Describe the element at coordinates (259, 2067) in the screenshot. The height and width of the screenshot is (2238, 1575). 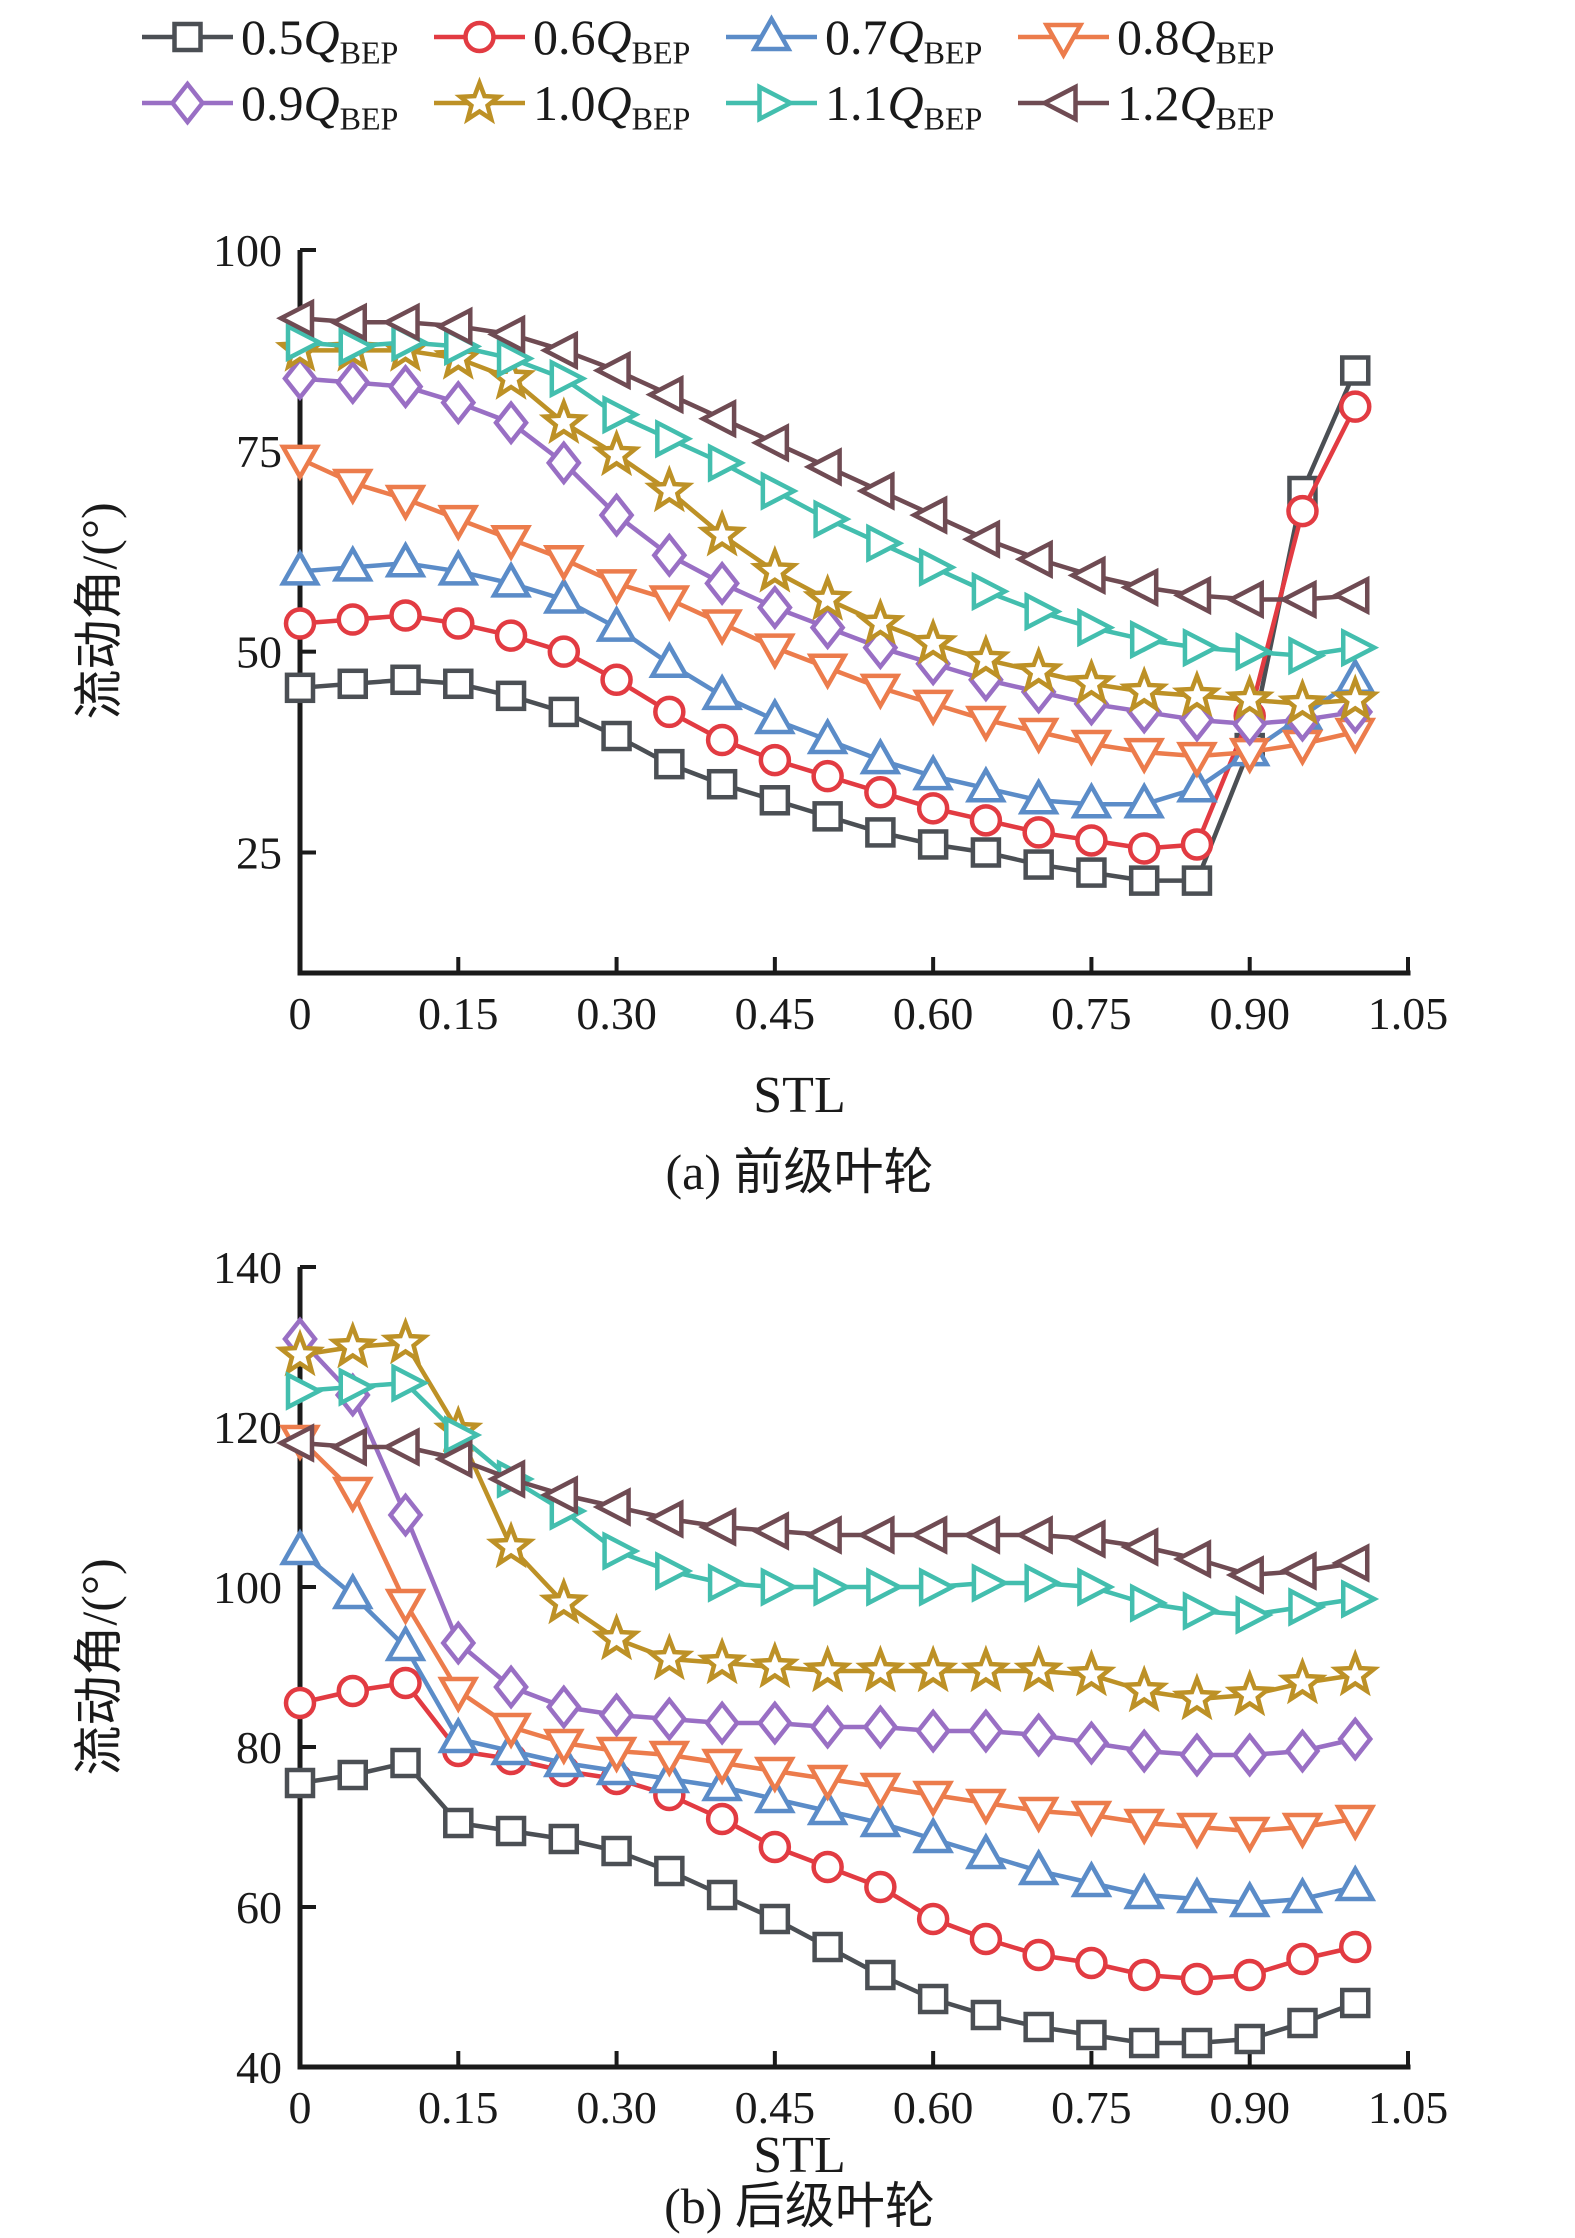
I see `y-tick-label: 40` at that location.